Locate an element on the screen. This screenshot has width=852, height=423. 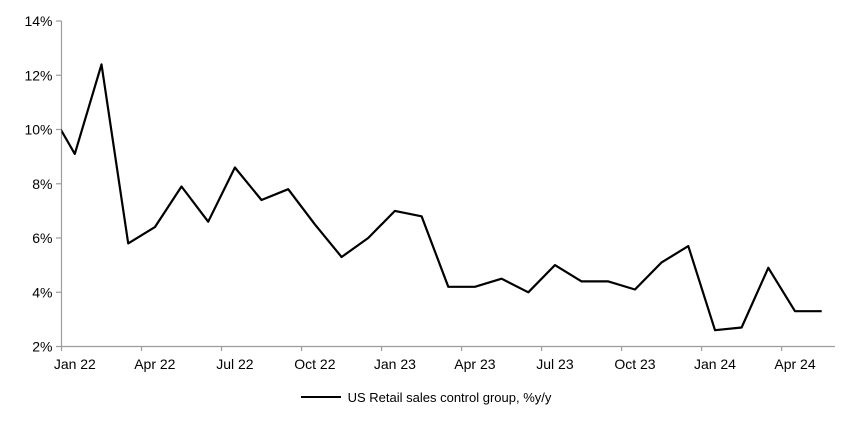
y-tick-label: 12% is located at coordinates (38, 75).